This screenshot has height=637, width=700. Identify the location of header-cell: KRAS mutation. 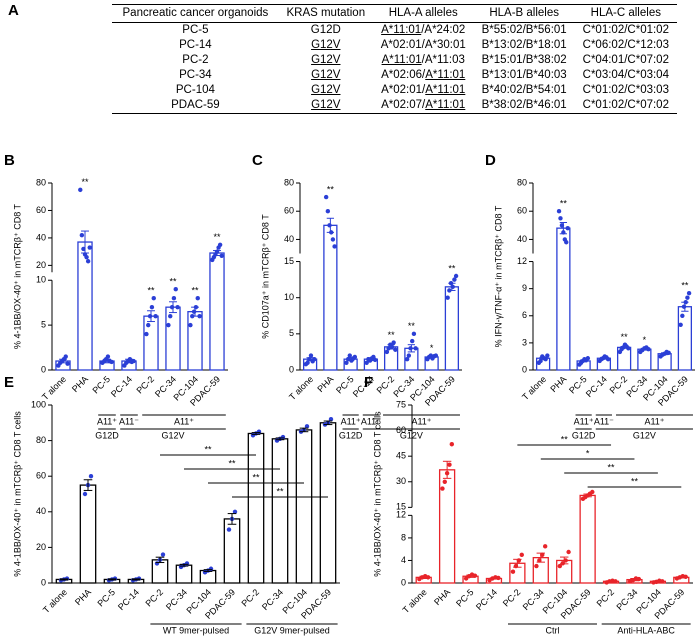
(325, 13).